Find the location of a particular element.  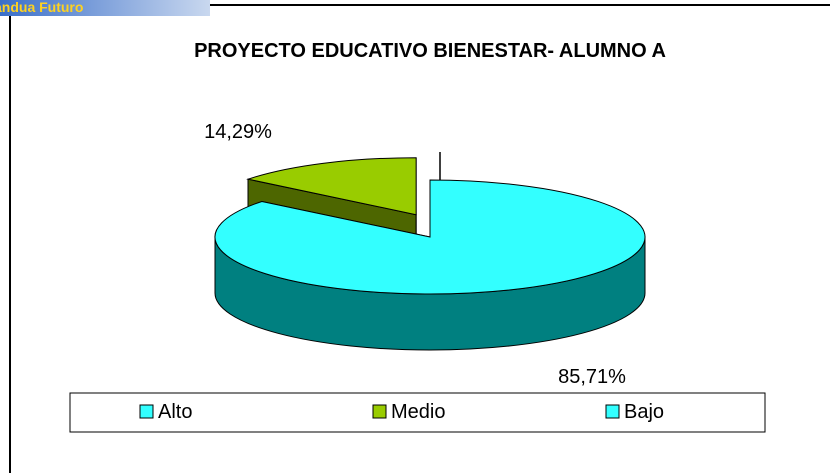

data-label: 14,29% is located at coordinates (238, 132).